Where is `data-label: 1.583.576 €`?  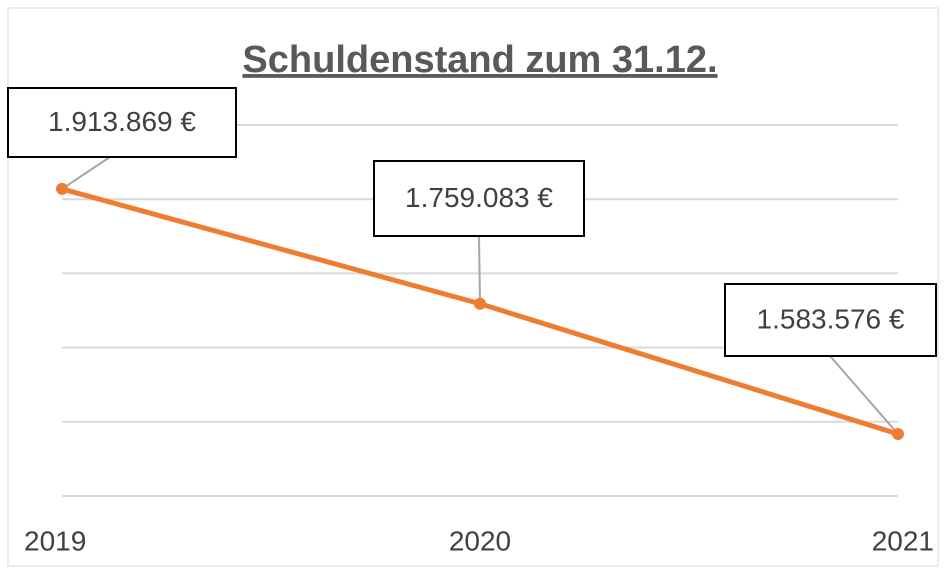 data-label: 1.583.576 € is located at coordinates (831, 318).